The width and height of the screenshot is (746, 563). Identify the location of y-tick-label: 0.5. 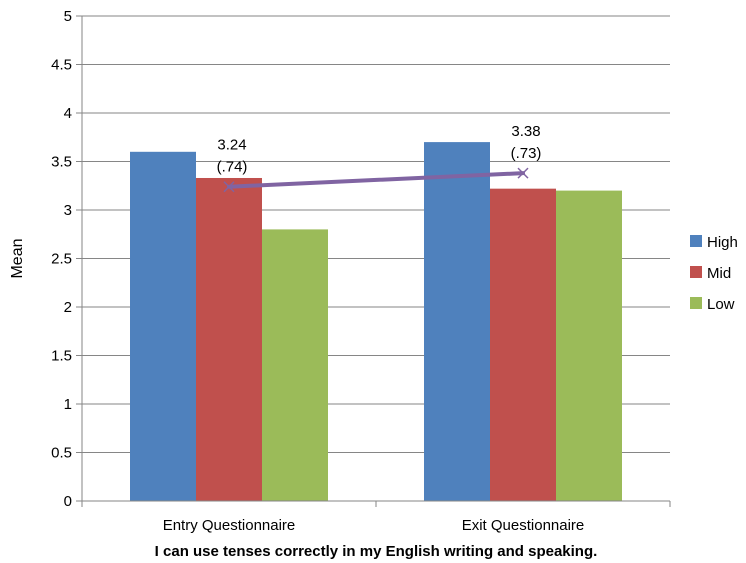
(61, 453).